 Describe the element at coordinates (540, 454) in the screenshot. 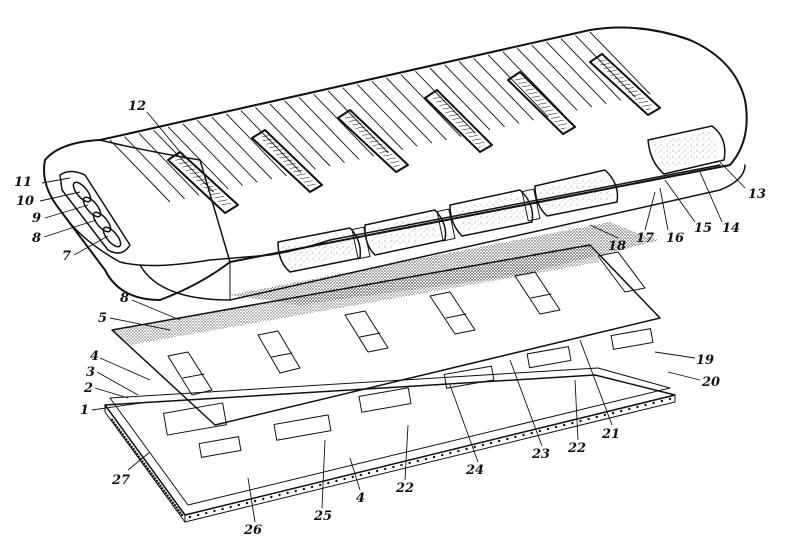

I see `callout-23: 23` at that location.